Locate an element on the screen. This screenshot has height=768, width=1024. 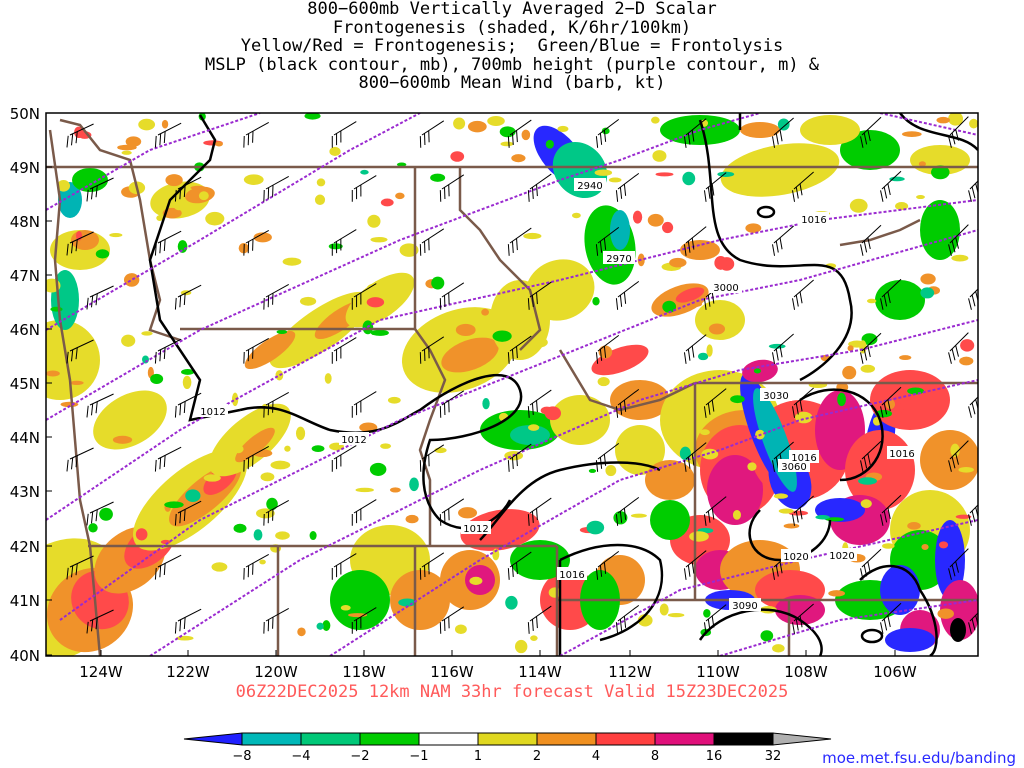
height-contour-label: 3030 is located at coordinates (775, 396).